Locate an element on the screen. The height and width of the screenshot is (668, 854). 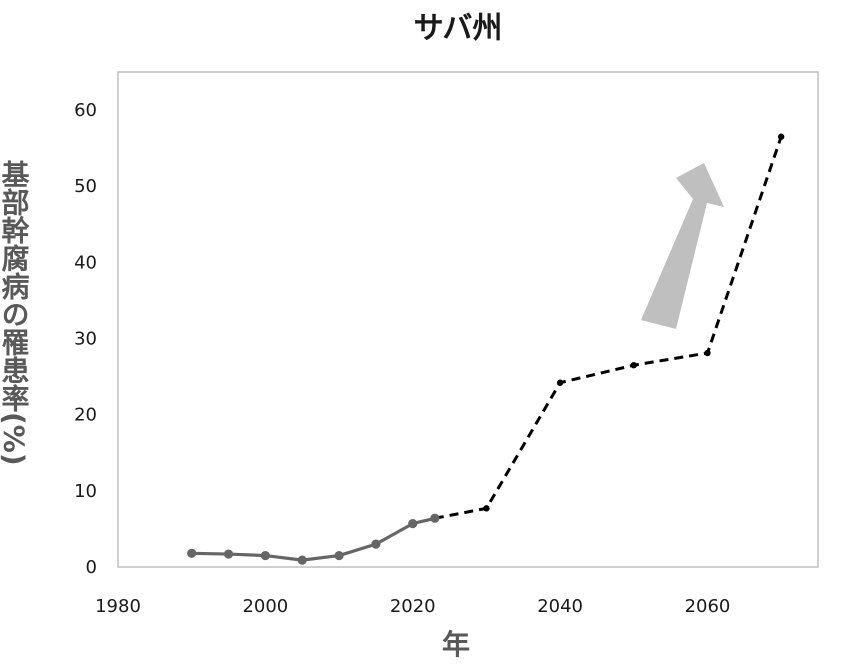
x-tick-label: 2020 is located at coordinates (413, 606).